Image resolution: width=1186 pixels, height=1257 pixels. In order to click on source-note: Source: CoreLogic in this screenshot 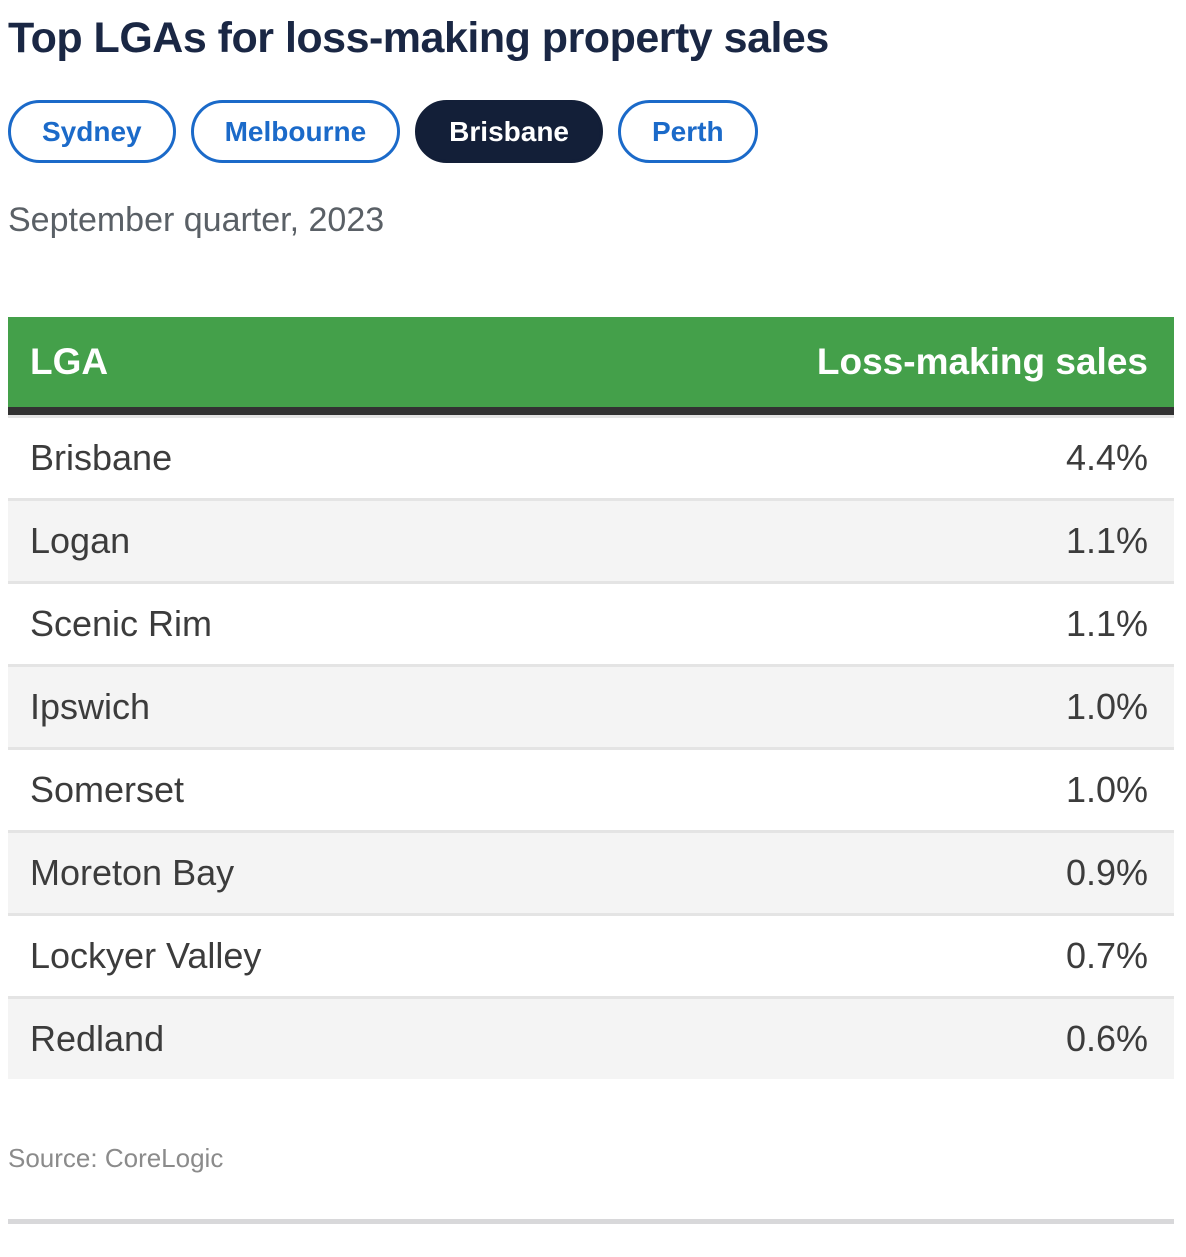, I will do `click(116, 1158)`.